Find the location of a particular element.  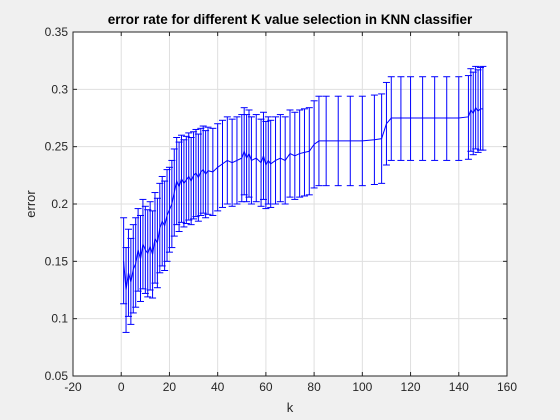

x-axis-label: k is located at coordinates (290, 407).